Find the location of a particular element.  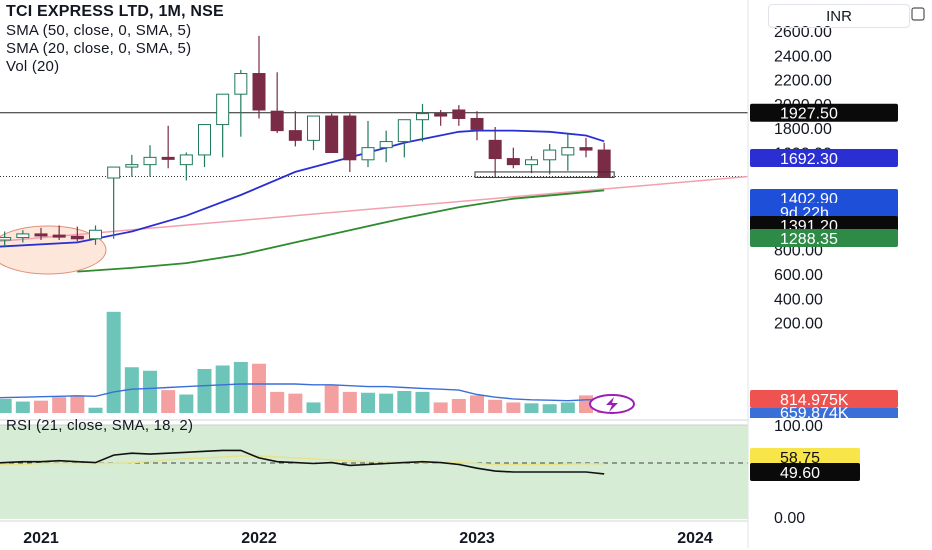

price-tick-label: 1800.00 is located at coordinates (803, 129).